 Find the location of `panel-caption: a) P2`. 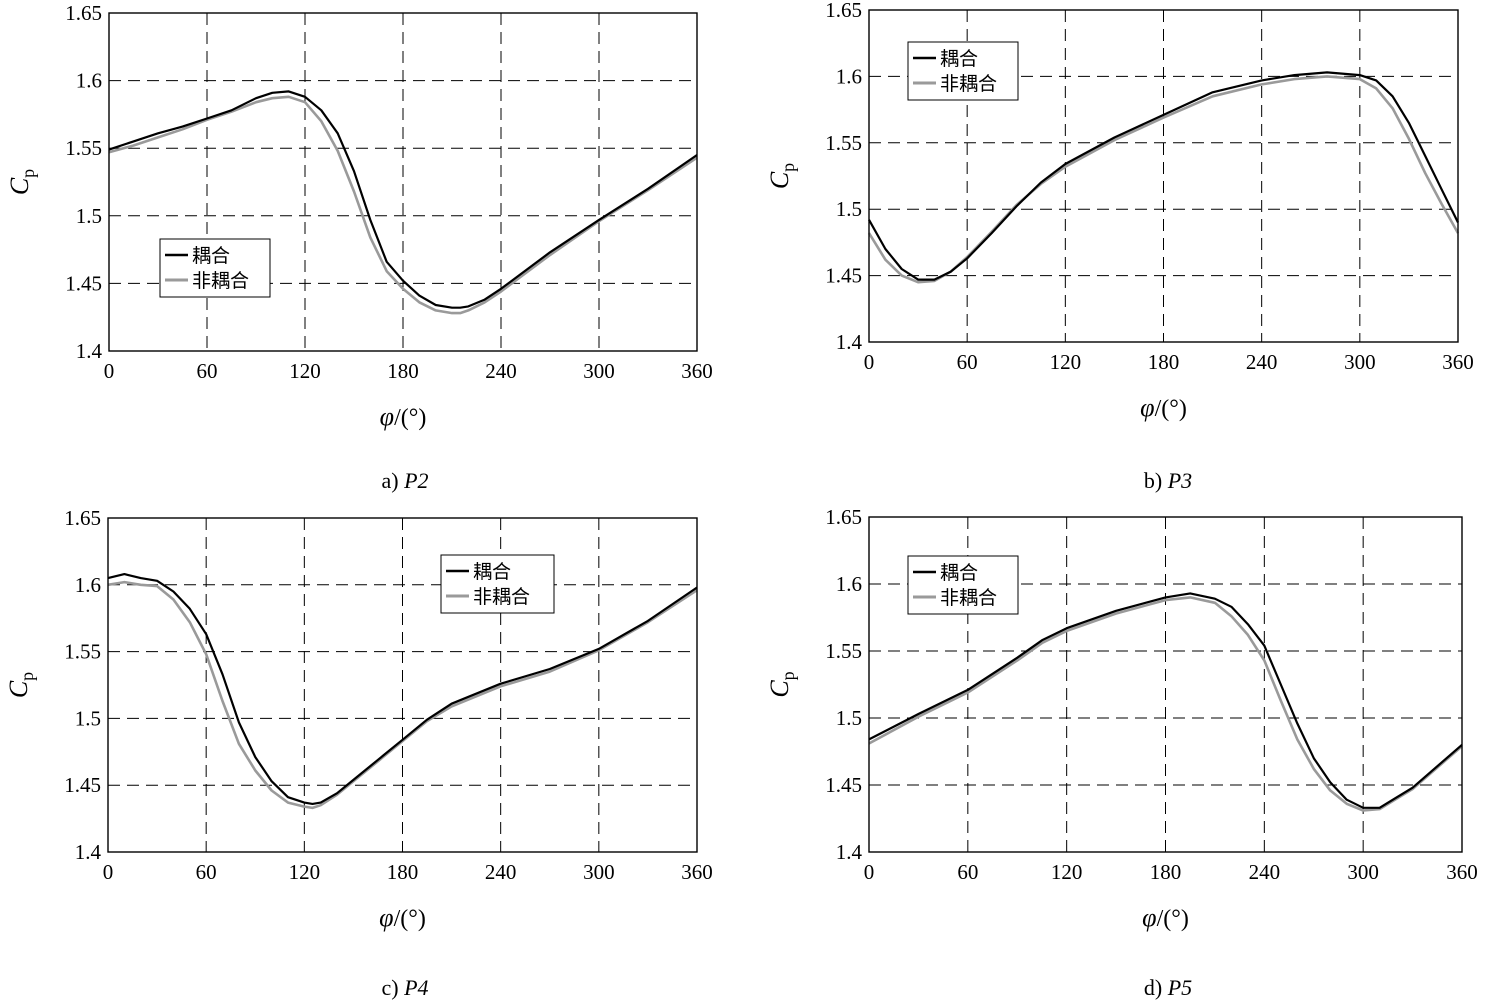

panel-caption: a) P2 is located at coordinates (404, 480).